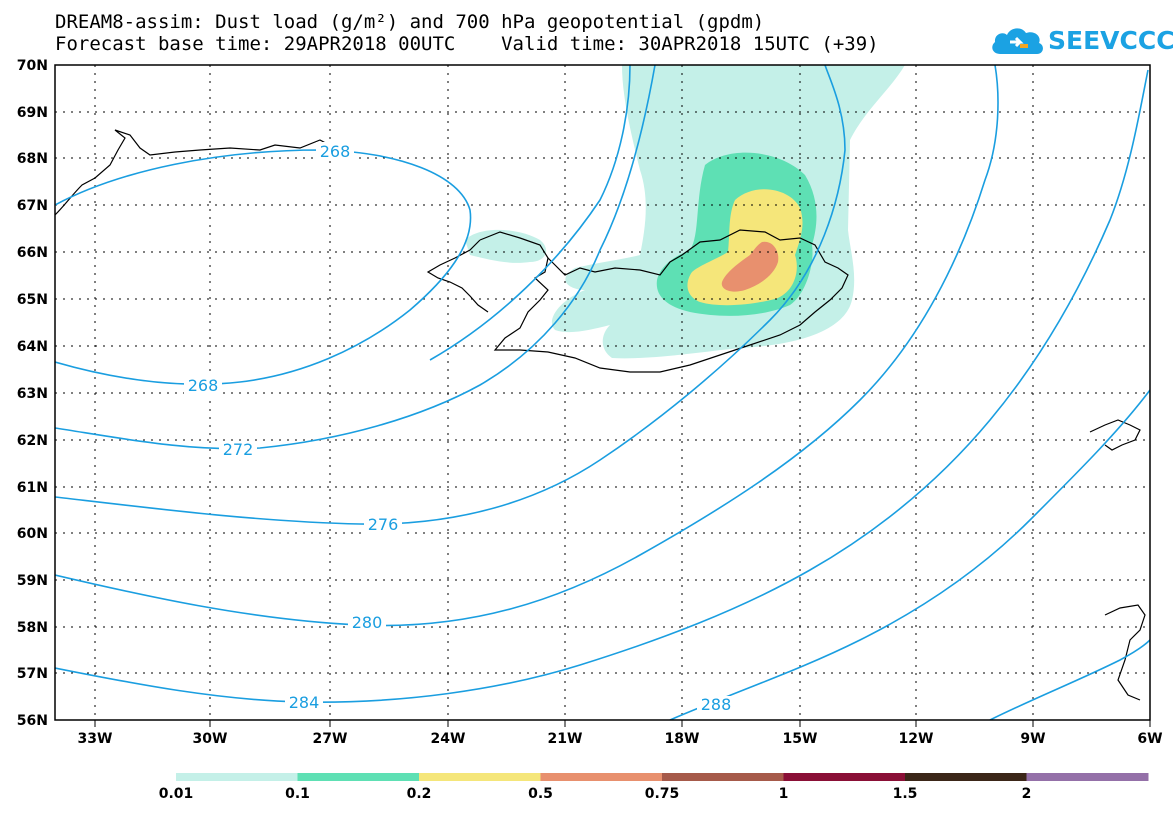  I want to click on contour-label: 276, so click(383, 524).